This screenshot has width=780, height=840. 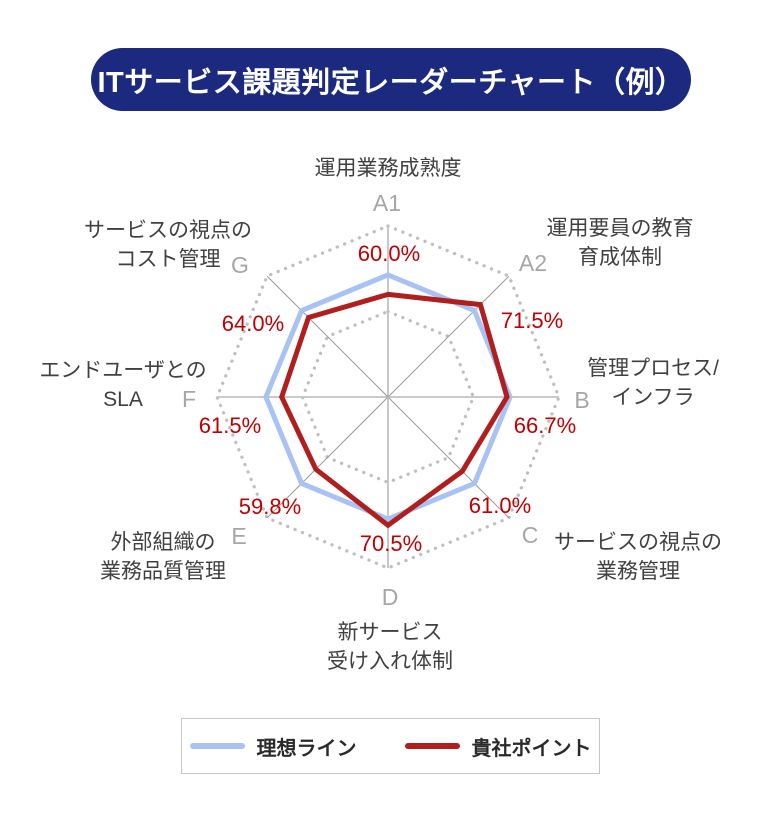 I want to click on axis-letter-label: D, so click(x=390, y=597).